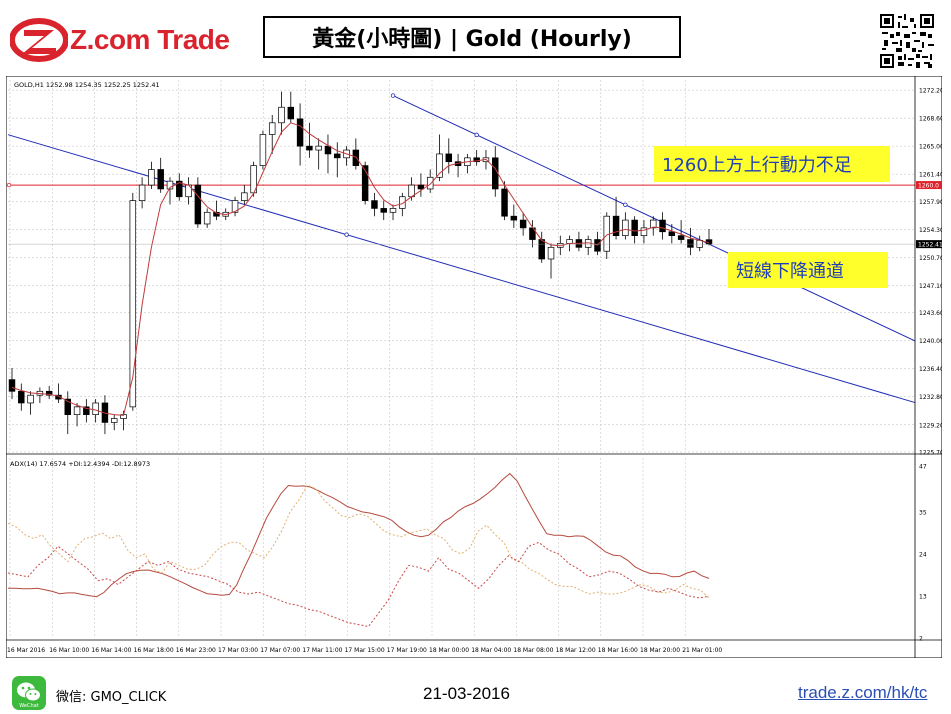  What do you see at coordinates (87, 85) in the screenshot?
I see `symbol-label: GOLD,H1 1252.98 1254.35 1252.25 1252.41` at bounding box center [87, 85].